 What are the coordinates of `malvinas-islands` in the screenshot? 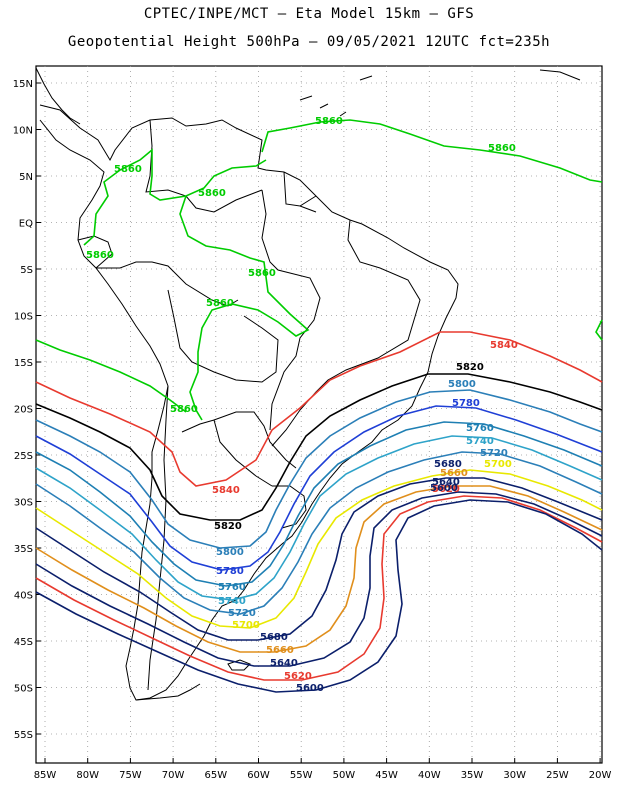 It's located at (239, 665).